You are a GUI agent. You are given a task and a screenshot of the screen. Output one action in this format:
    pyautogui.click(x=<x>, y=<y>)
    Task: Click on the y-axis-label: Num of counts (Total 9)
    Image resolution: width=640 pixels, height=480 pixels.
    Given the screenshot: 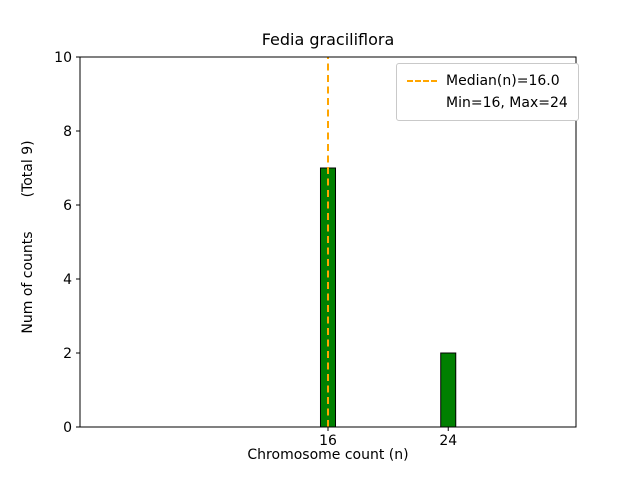 What is the action you would take?
    pyautogui.click(x=28, y=236)
    